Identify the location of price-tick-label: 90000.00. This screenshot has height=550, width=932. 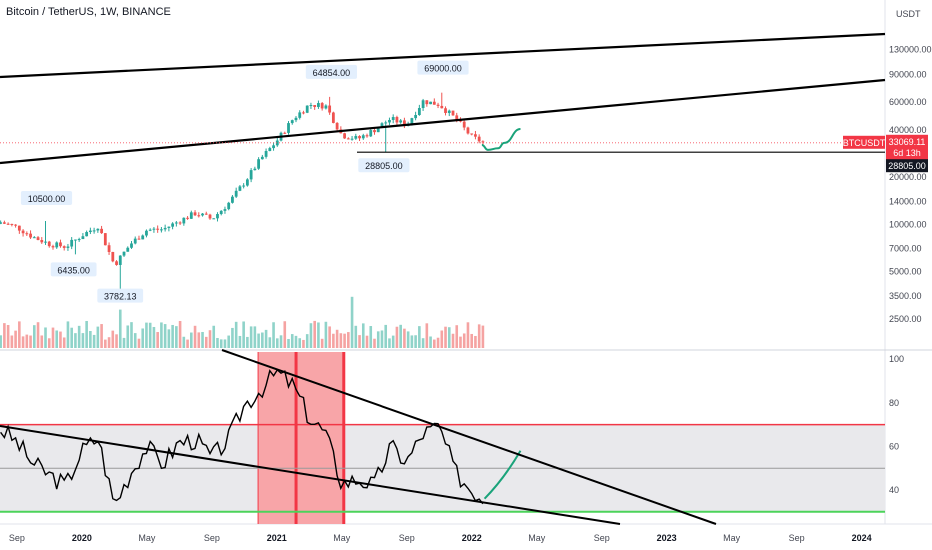
(908, 75).